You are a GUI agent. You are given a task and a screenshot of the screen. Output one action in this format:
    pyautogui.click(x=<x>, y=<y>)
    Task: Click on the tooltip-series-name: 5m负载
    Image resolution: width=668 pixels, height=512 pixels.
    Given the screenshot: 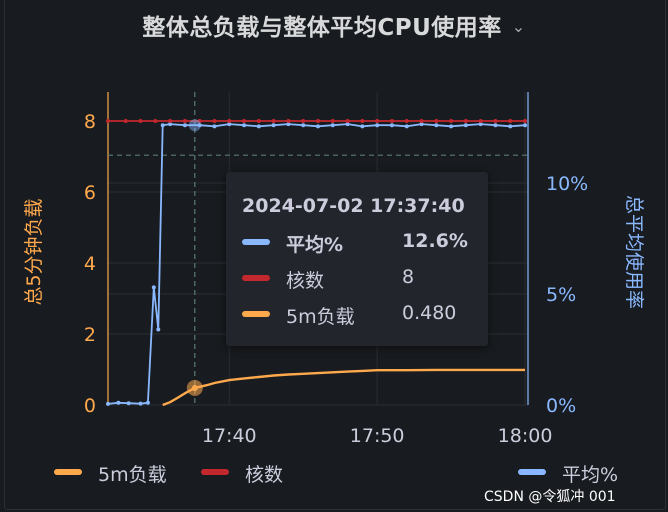 What is the action you would take?
    pyautogui.click(x=320, y=317)
    